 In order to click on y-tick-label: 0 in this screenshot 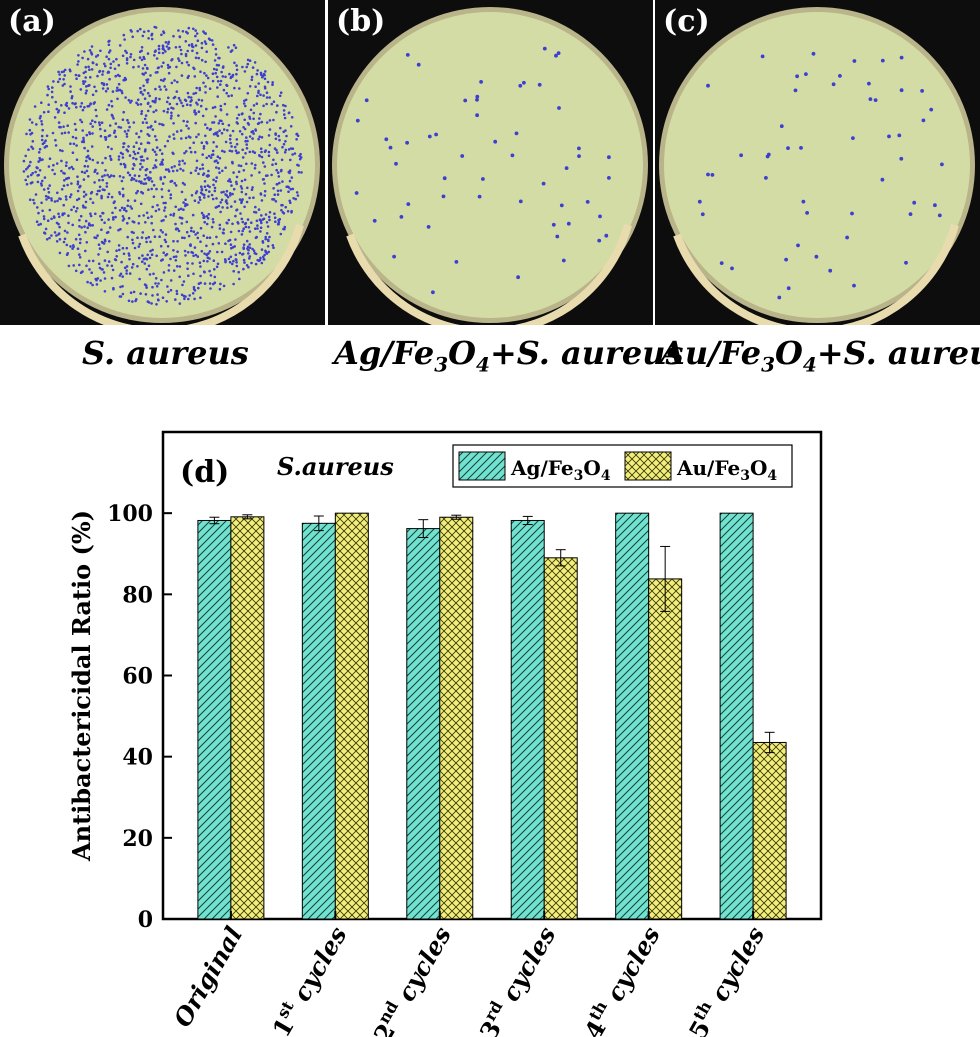, I will do `click(145, 920)`.